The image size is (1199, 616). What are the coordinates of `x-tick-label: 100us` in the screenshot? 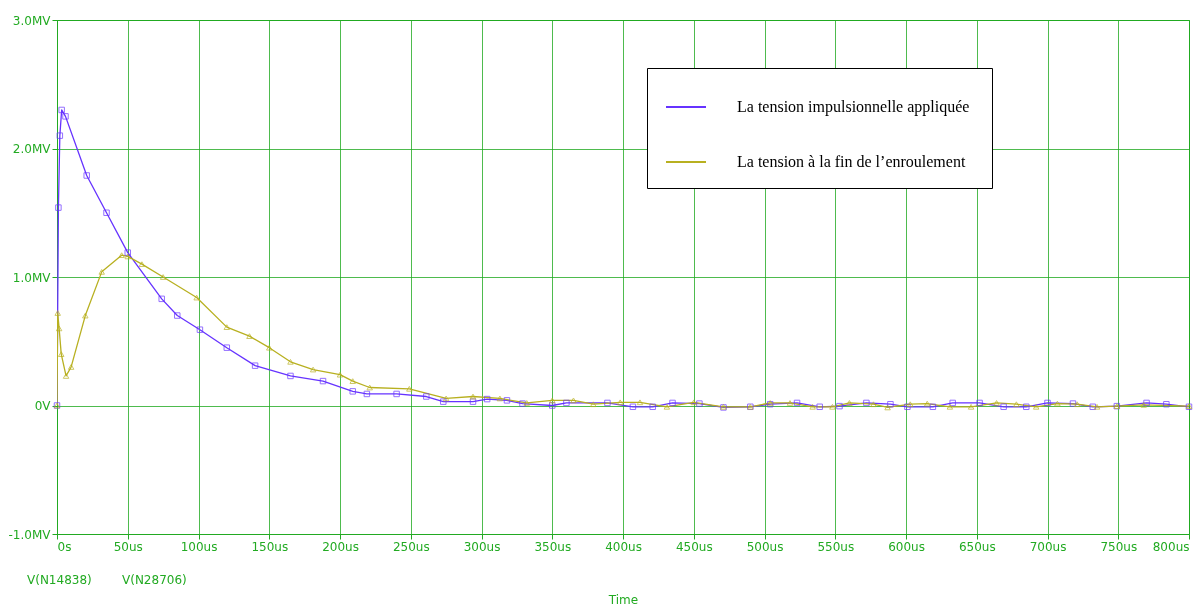 It's located at (199, 546).